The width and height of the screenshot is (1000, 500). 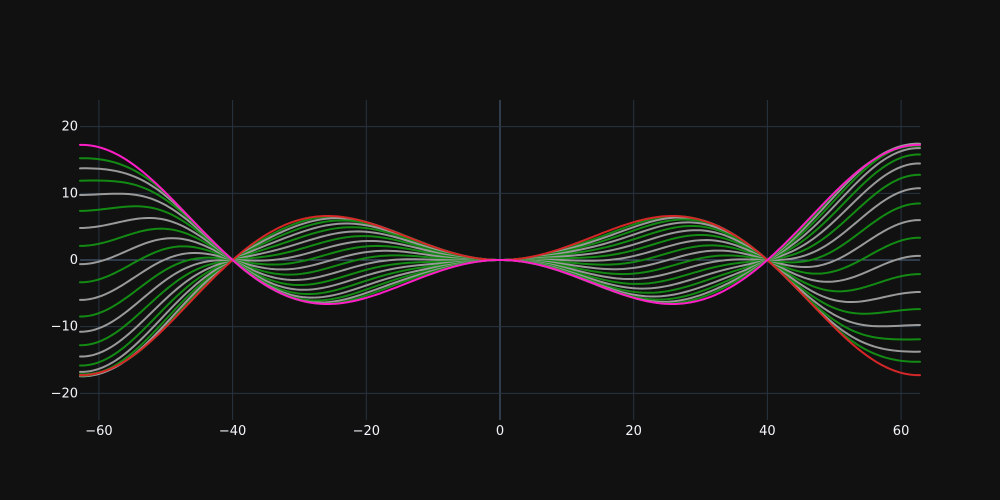 What do you see at coordinates (74, 260) in the screenshot?
I see `y-tick-label: 0` at bounding box center [74, 260].